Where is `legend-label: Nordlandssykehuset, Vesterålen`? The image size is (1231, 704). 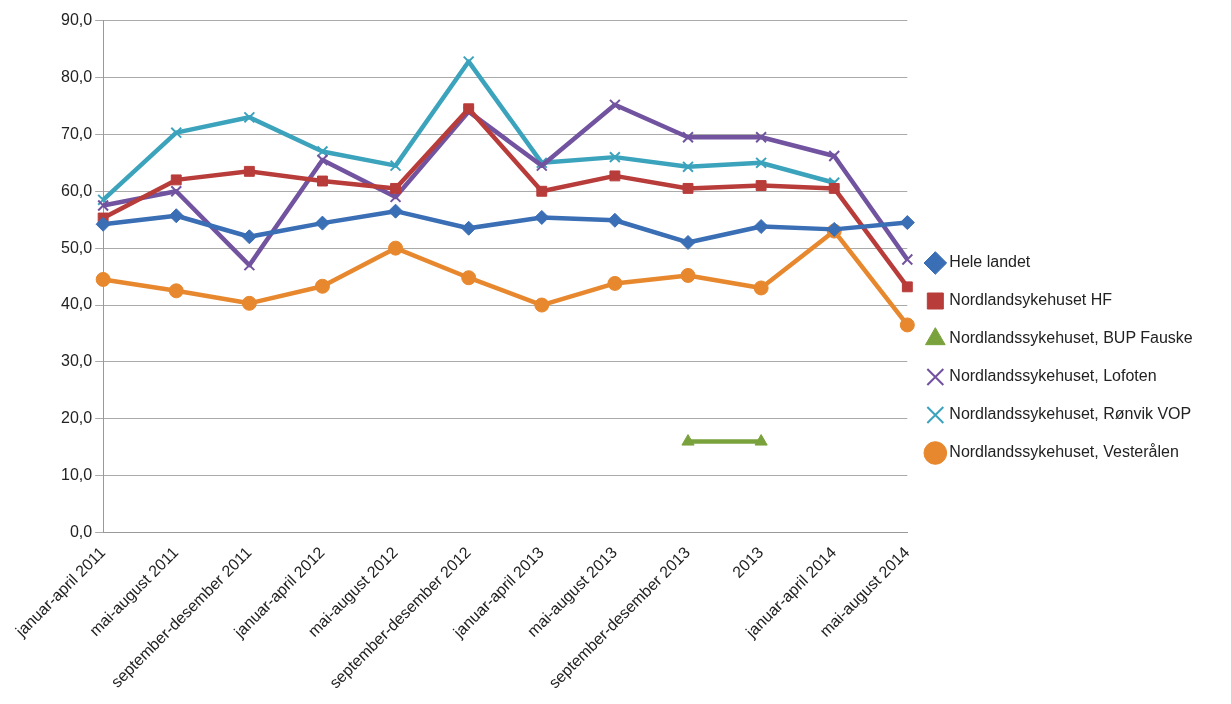
legend-label: Nordlandssykehuset, Vesterålen is located at coordinates (1064, 452).